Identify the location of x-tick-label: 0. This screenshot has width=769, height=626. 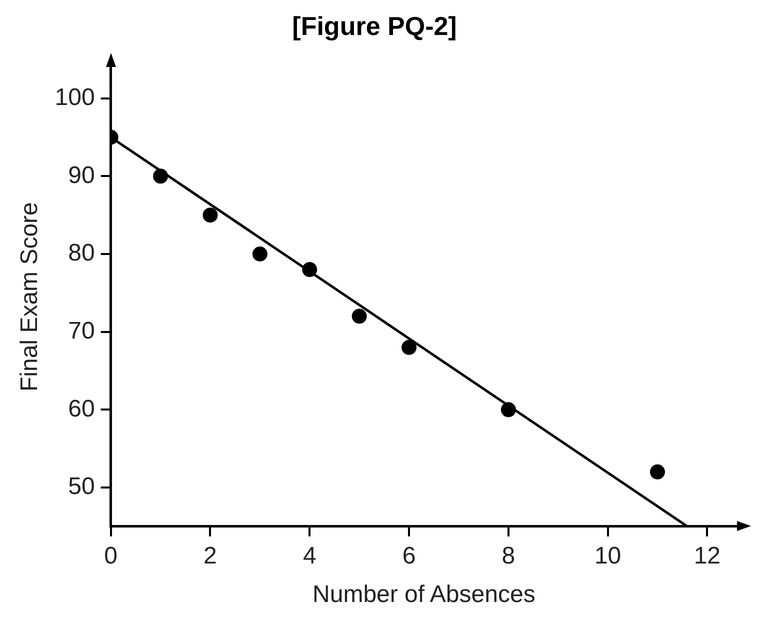
(111, 556).